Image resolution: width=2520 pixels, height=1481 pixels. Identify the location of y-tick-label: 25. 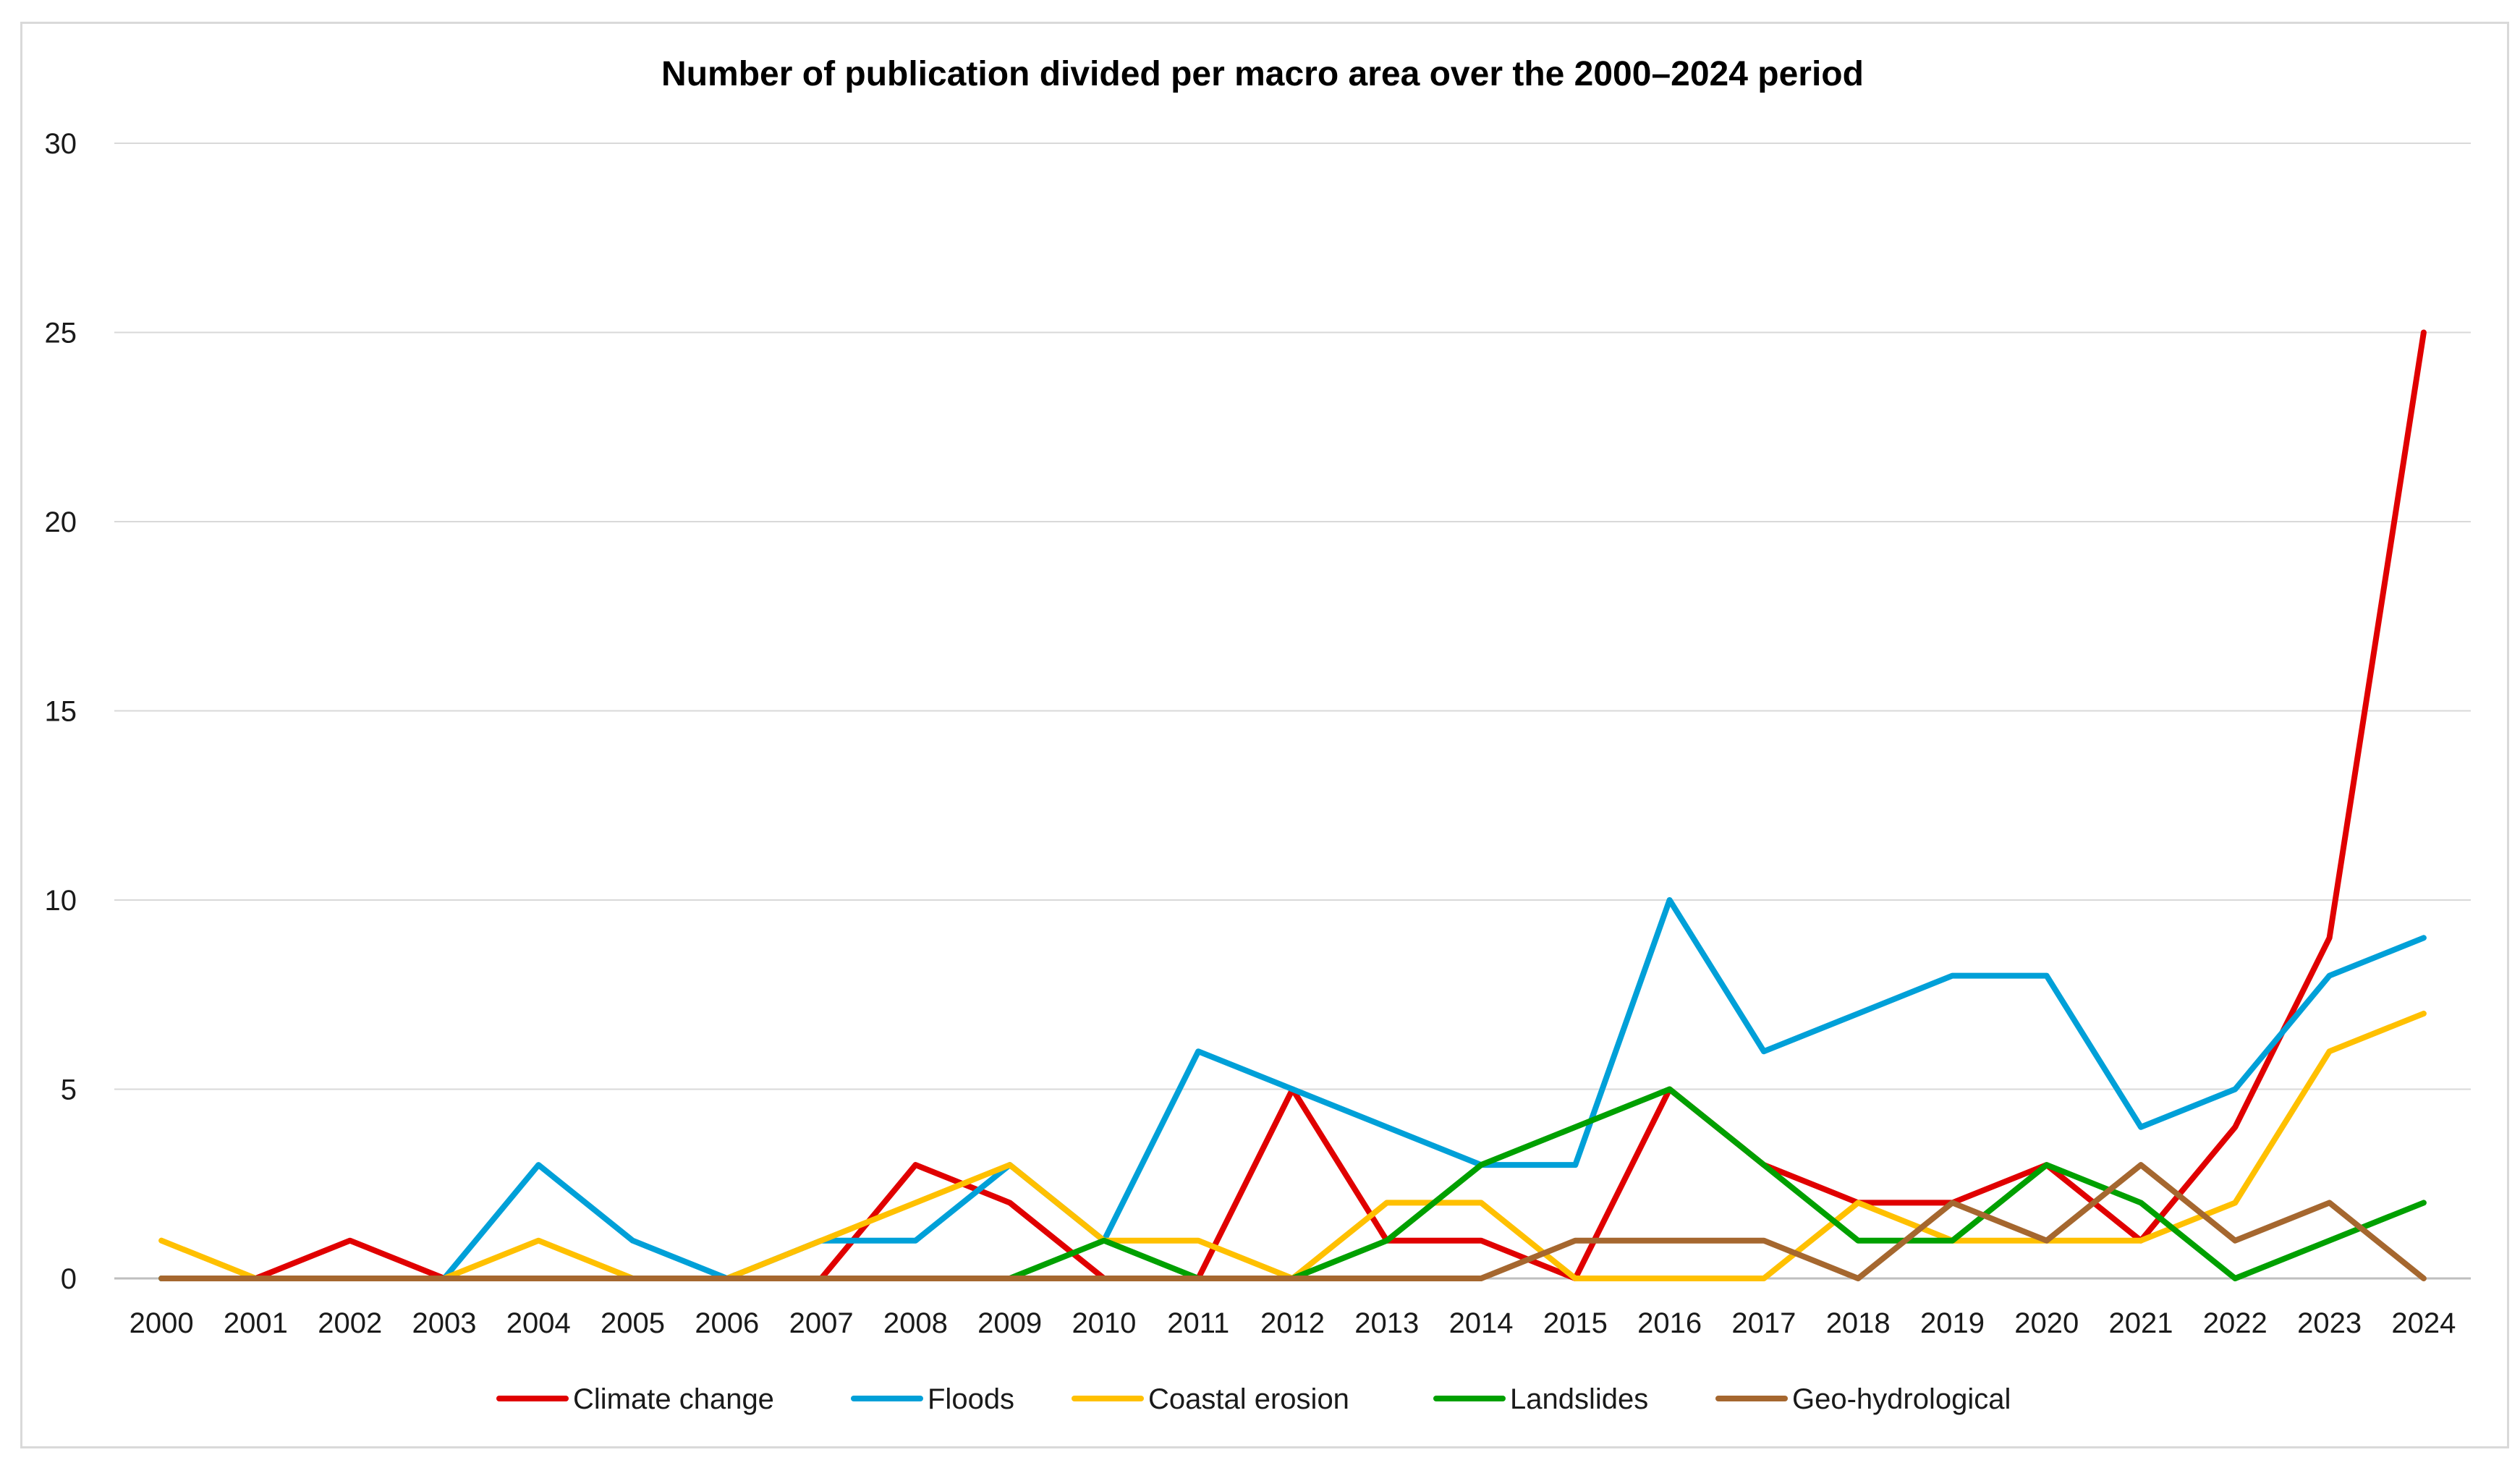
(61, 333).